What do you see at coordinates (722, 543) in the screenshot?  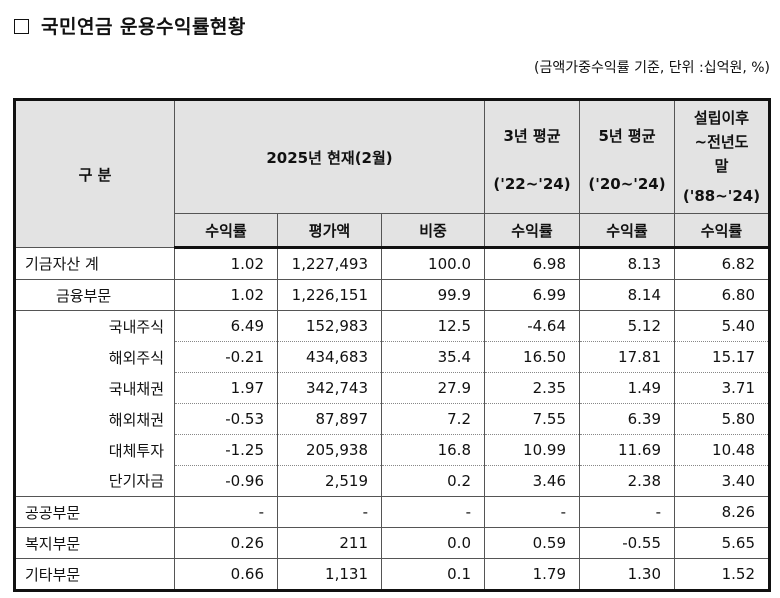 I see `cell-since: 5.65` at bounding box center [722, 543].